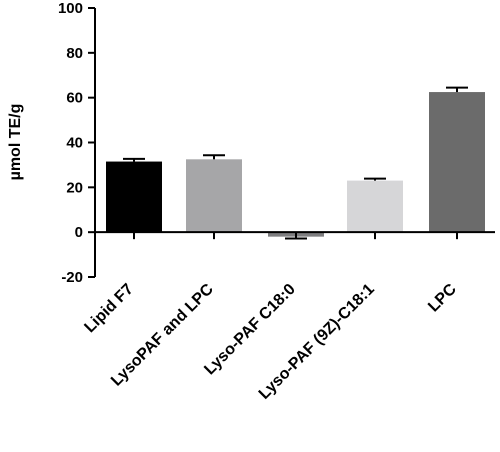 The width and height of the screenshot is (500, 452). I want to click on y-tick-label-0: -20, so click(72, 277).